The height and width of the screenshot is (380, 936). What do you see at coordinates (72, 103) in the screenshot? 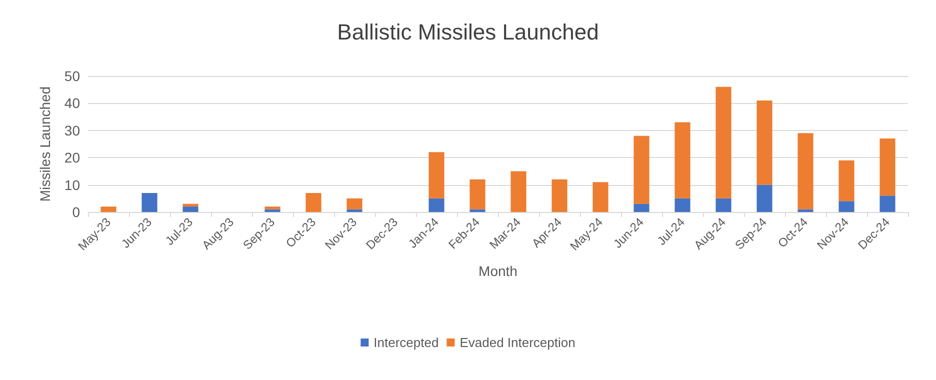
I see `y-tick-label: 40` at bounding box center [72, 103].